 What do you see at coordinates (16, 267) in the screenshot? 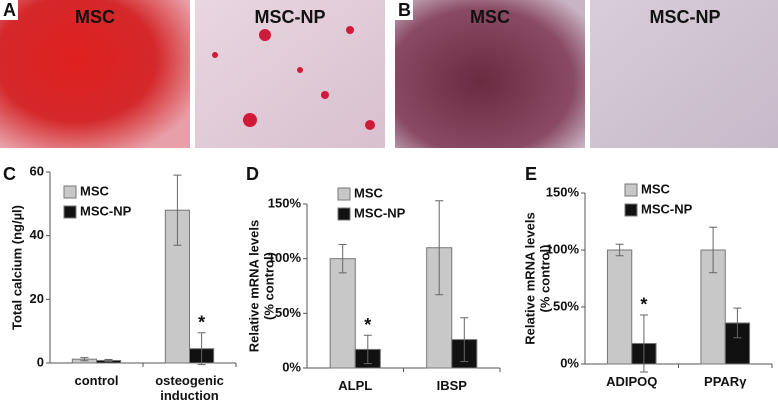
I see `y-axis-label: Total calcium (ng/µl)` at bounding box center [16, 267].